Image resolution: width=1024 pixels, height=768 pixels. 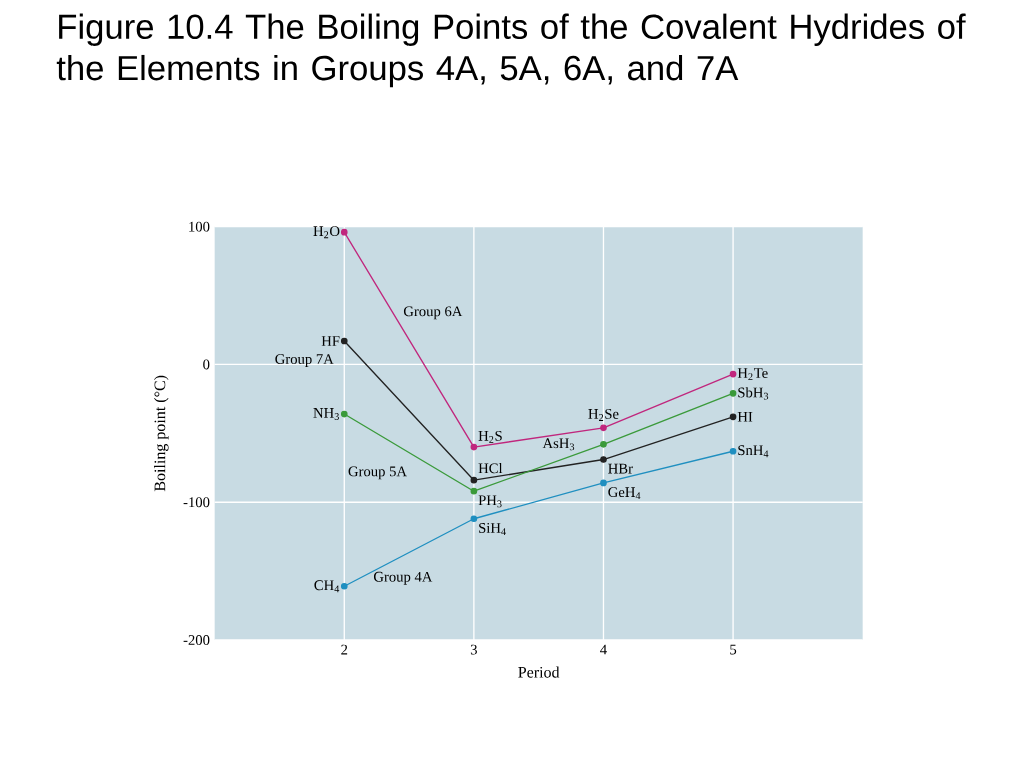 I want to click on annotation: HI, so click(x=745, y=417).